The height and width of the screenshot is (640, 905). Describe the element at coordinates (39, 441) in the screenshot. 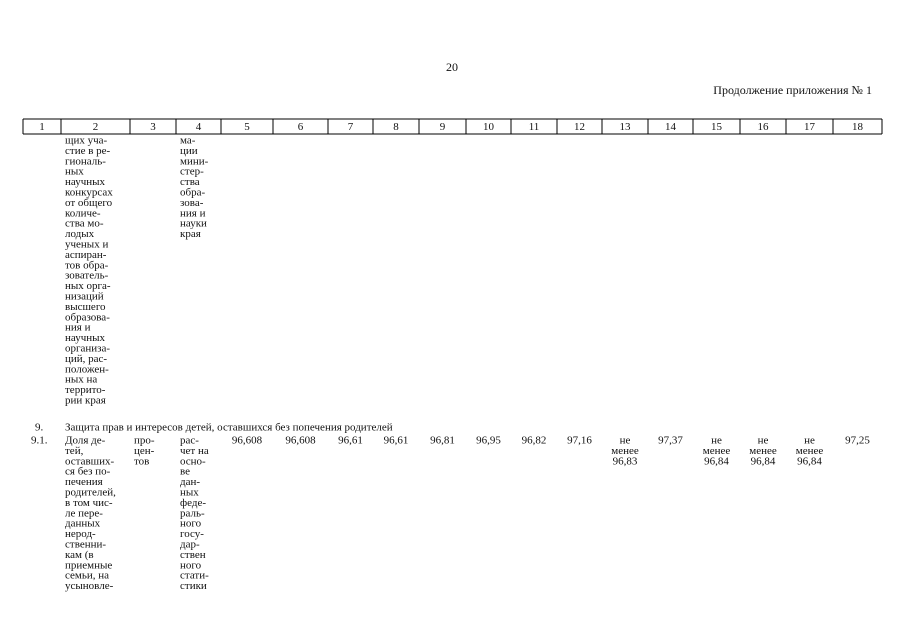

I see `cell-text: 9.1.` at that location.